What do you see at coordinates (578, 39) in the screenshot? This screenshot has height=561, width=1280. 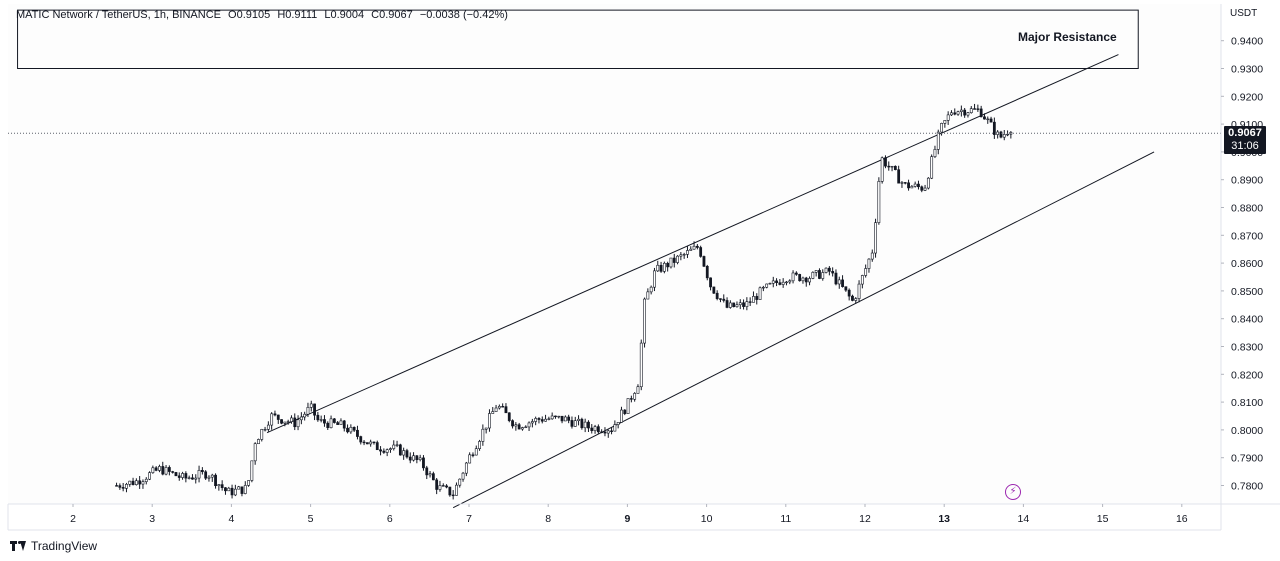 I see `resistance-zone` at bounding box center [578, 39].